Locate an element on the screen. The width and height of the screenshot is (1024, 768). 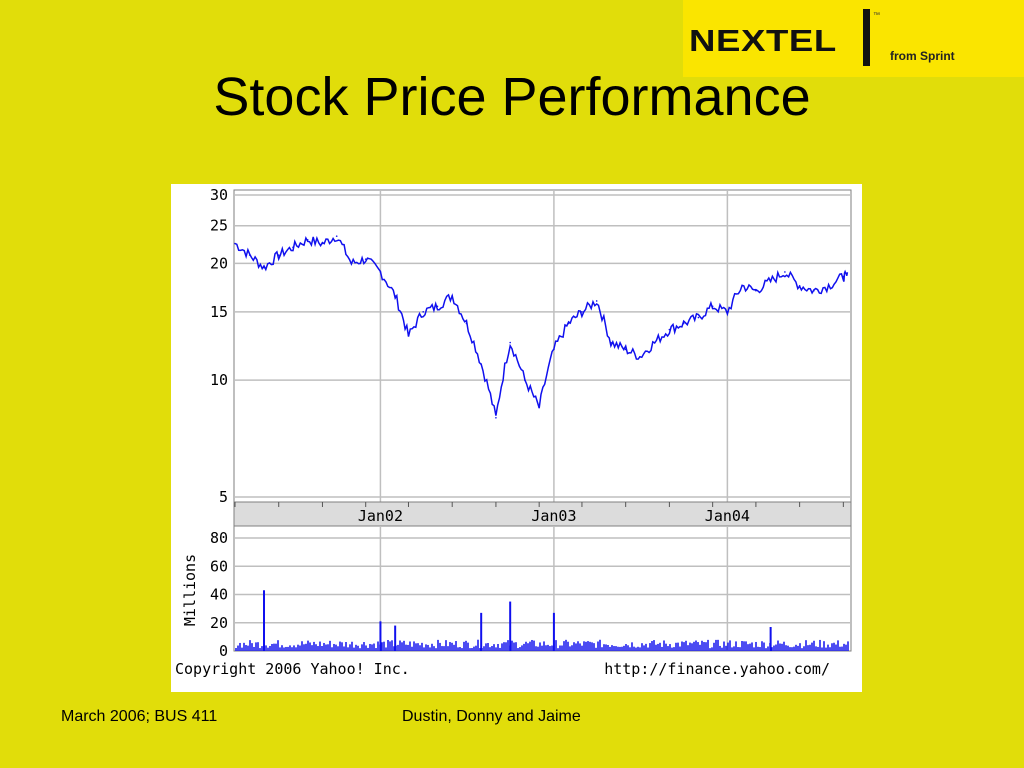
price-y-tick-label: 15 is located at coordinates (219, 312).